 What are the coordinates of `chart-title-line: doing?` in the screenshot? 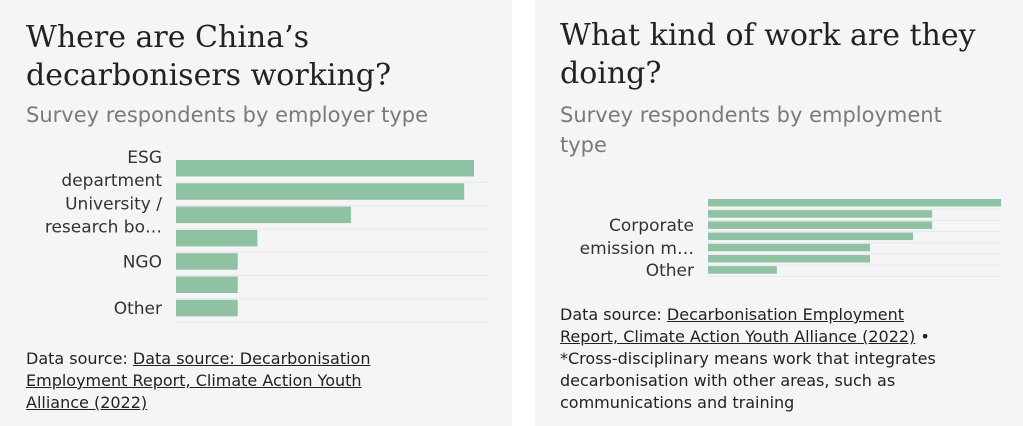 It's located at (611, 73).